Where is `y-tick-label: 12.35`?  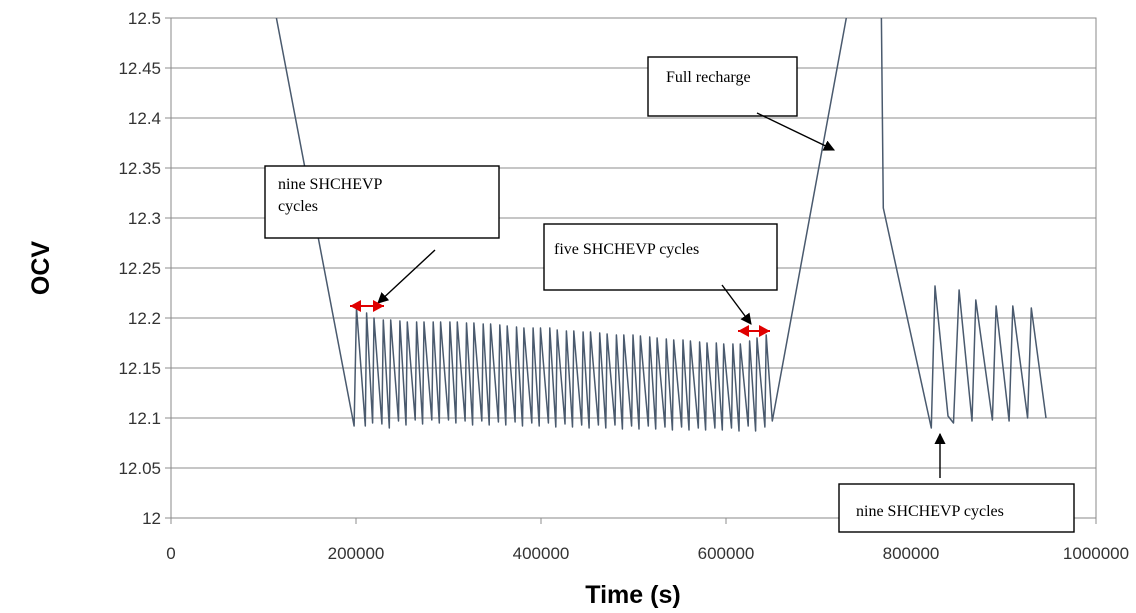 y-tick-label: 12.35 is located at coordinates (139, 168).